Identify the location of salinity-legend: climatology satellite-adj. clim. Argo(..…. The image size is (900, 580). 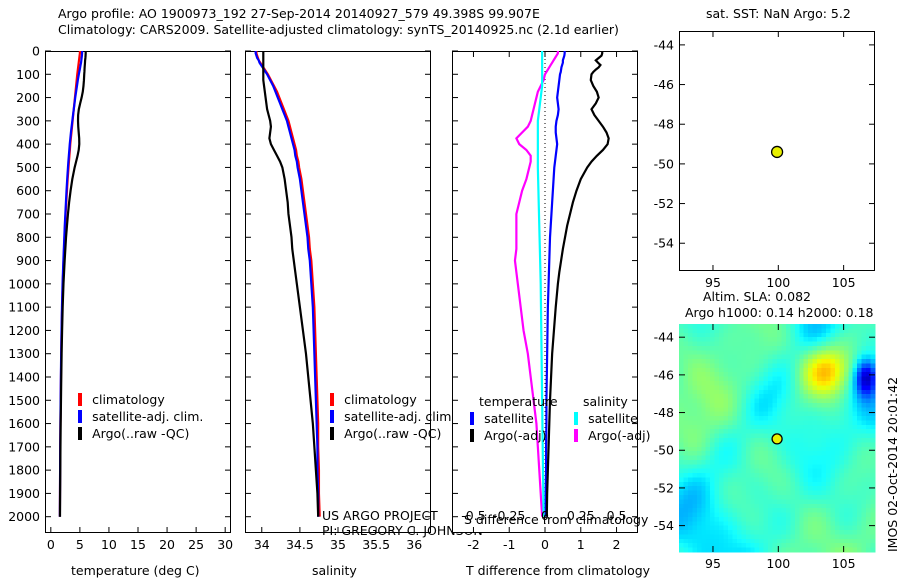
(392, 415).